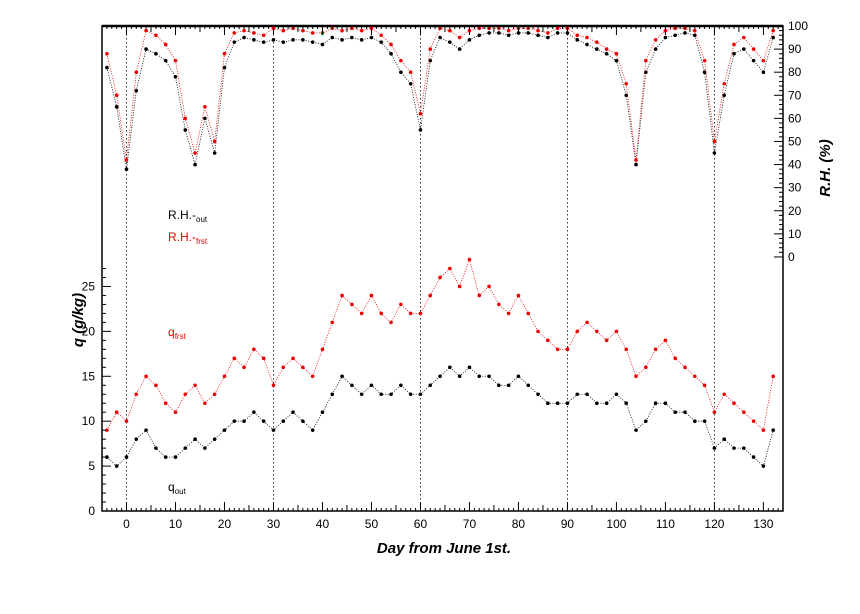 This screenshot has height=614, width=860. Describe the element at coordinates (91, 466) in the screenshot. I see `y-left-tick-label: 5` at that location.